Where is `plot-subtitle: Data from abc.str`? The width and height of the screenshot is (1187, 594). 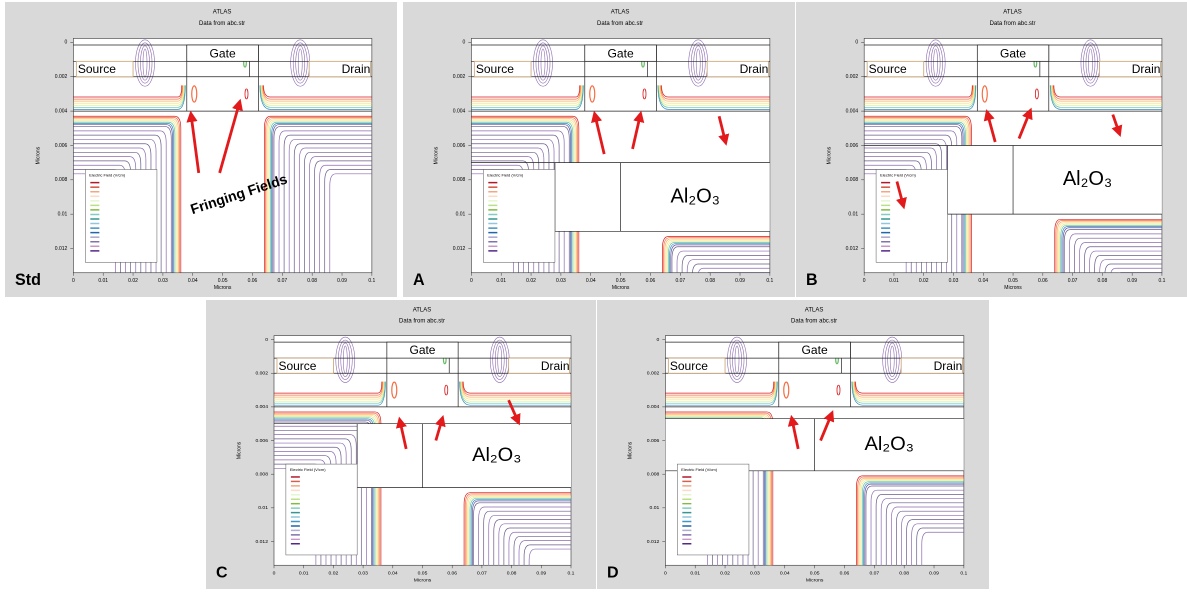 plot-subtitle: Data from abc.str is located at coordinates (814, 321).